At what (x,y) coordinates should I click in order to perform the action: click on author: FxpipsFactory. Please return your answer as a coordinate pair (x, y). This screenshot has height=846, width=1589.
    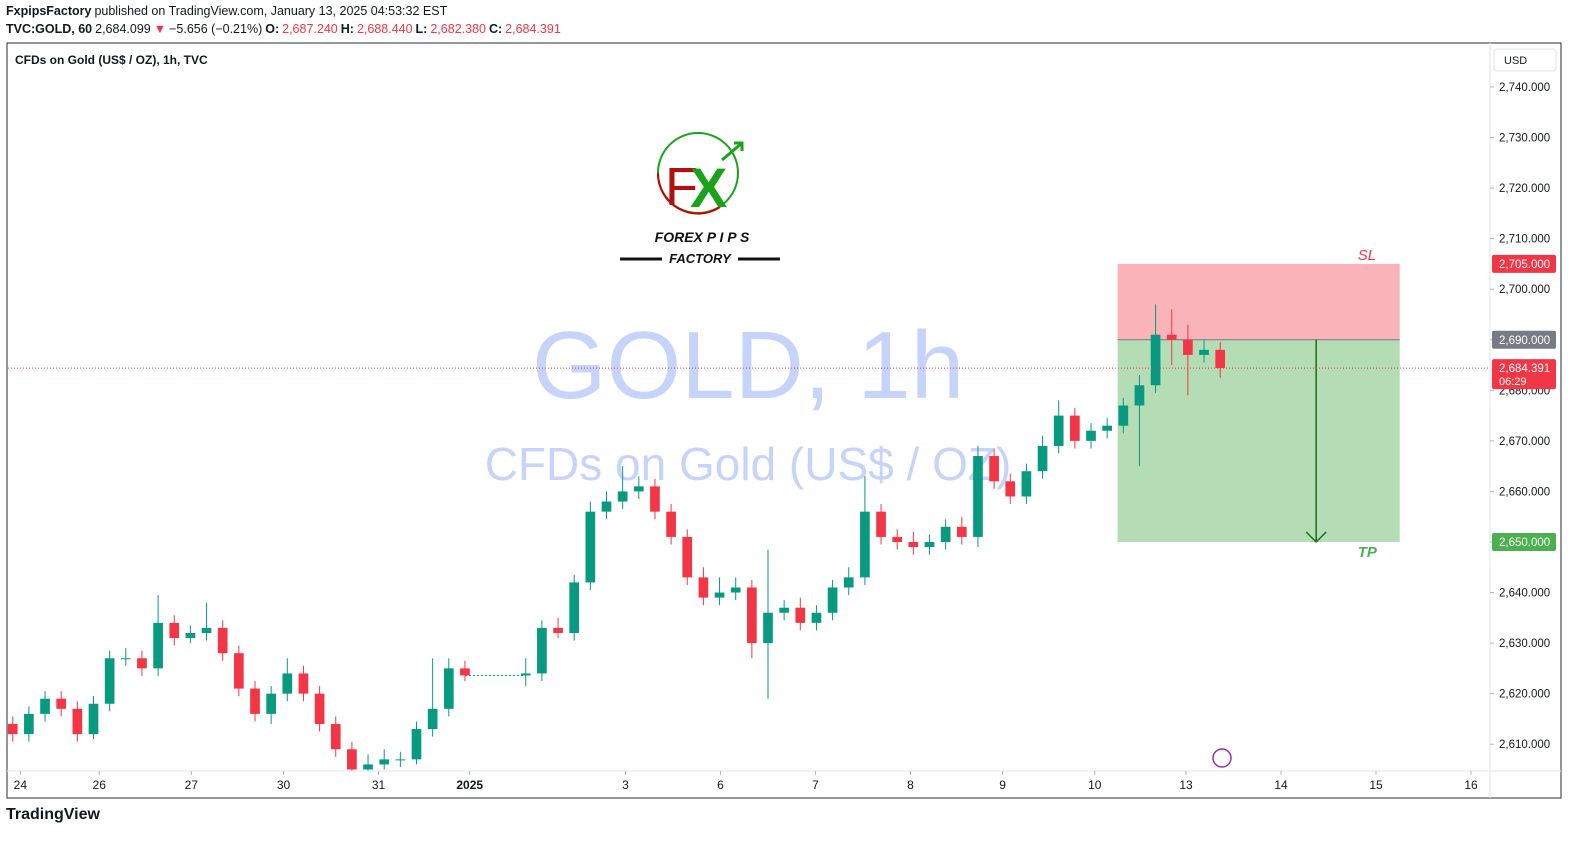
    Looking at the image, I should click on (49, 11).